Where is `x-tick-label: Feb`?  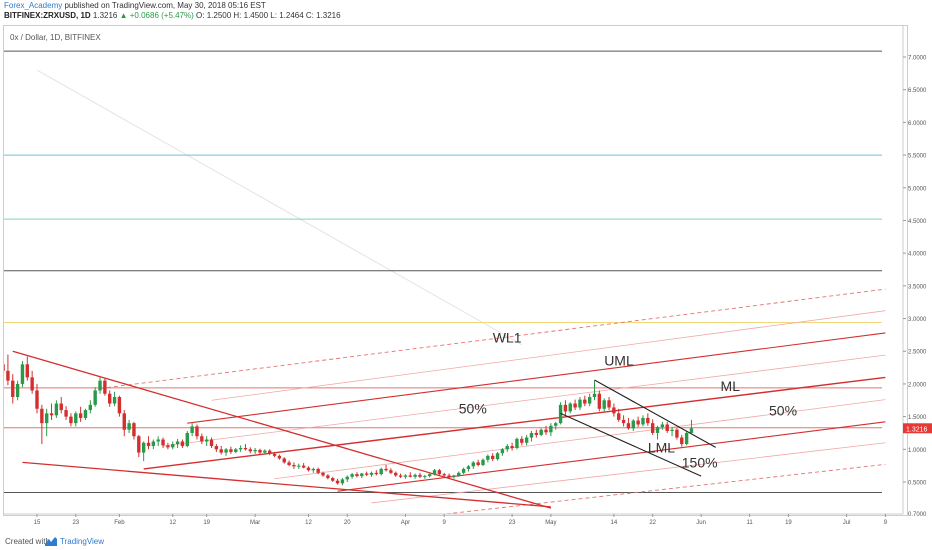 x-tick-label: Feb is located at coordinates (119, 523).